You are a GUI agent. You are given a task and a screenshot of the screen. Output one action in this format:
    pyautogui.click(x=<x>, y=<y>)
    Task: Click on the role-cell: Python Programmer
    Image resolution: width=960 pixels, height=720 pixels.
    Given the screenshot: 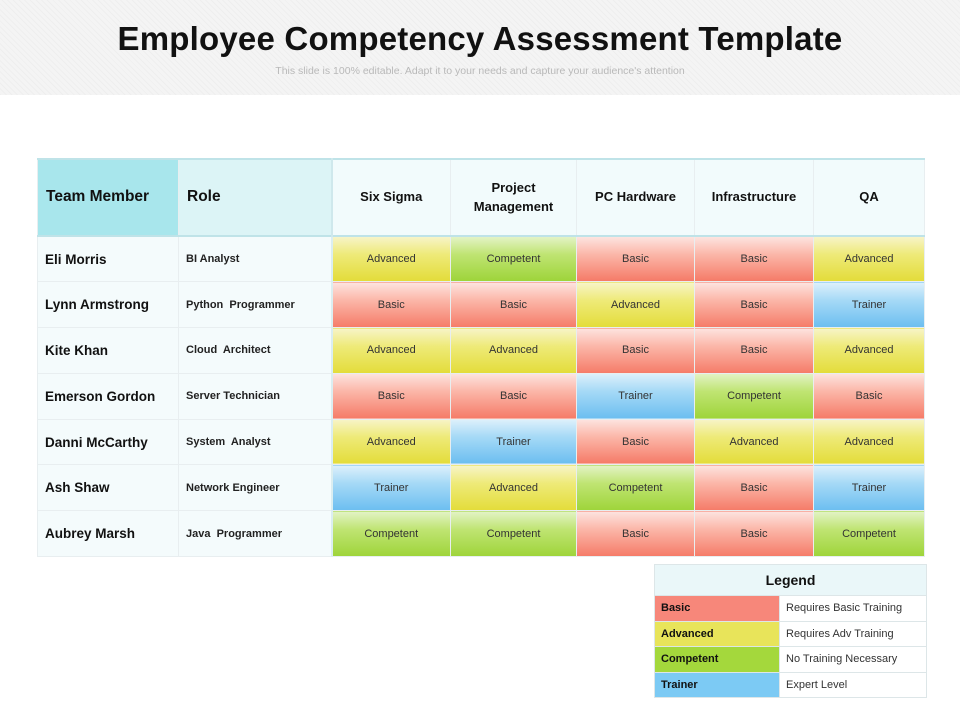 What is the action you would take?
    pyautogui.click(x=255, y=305)
    